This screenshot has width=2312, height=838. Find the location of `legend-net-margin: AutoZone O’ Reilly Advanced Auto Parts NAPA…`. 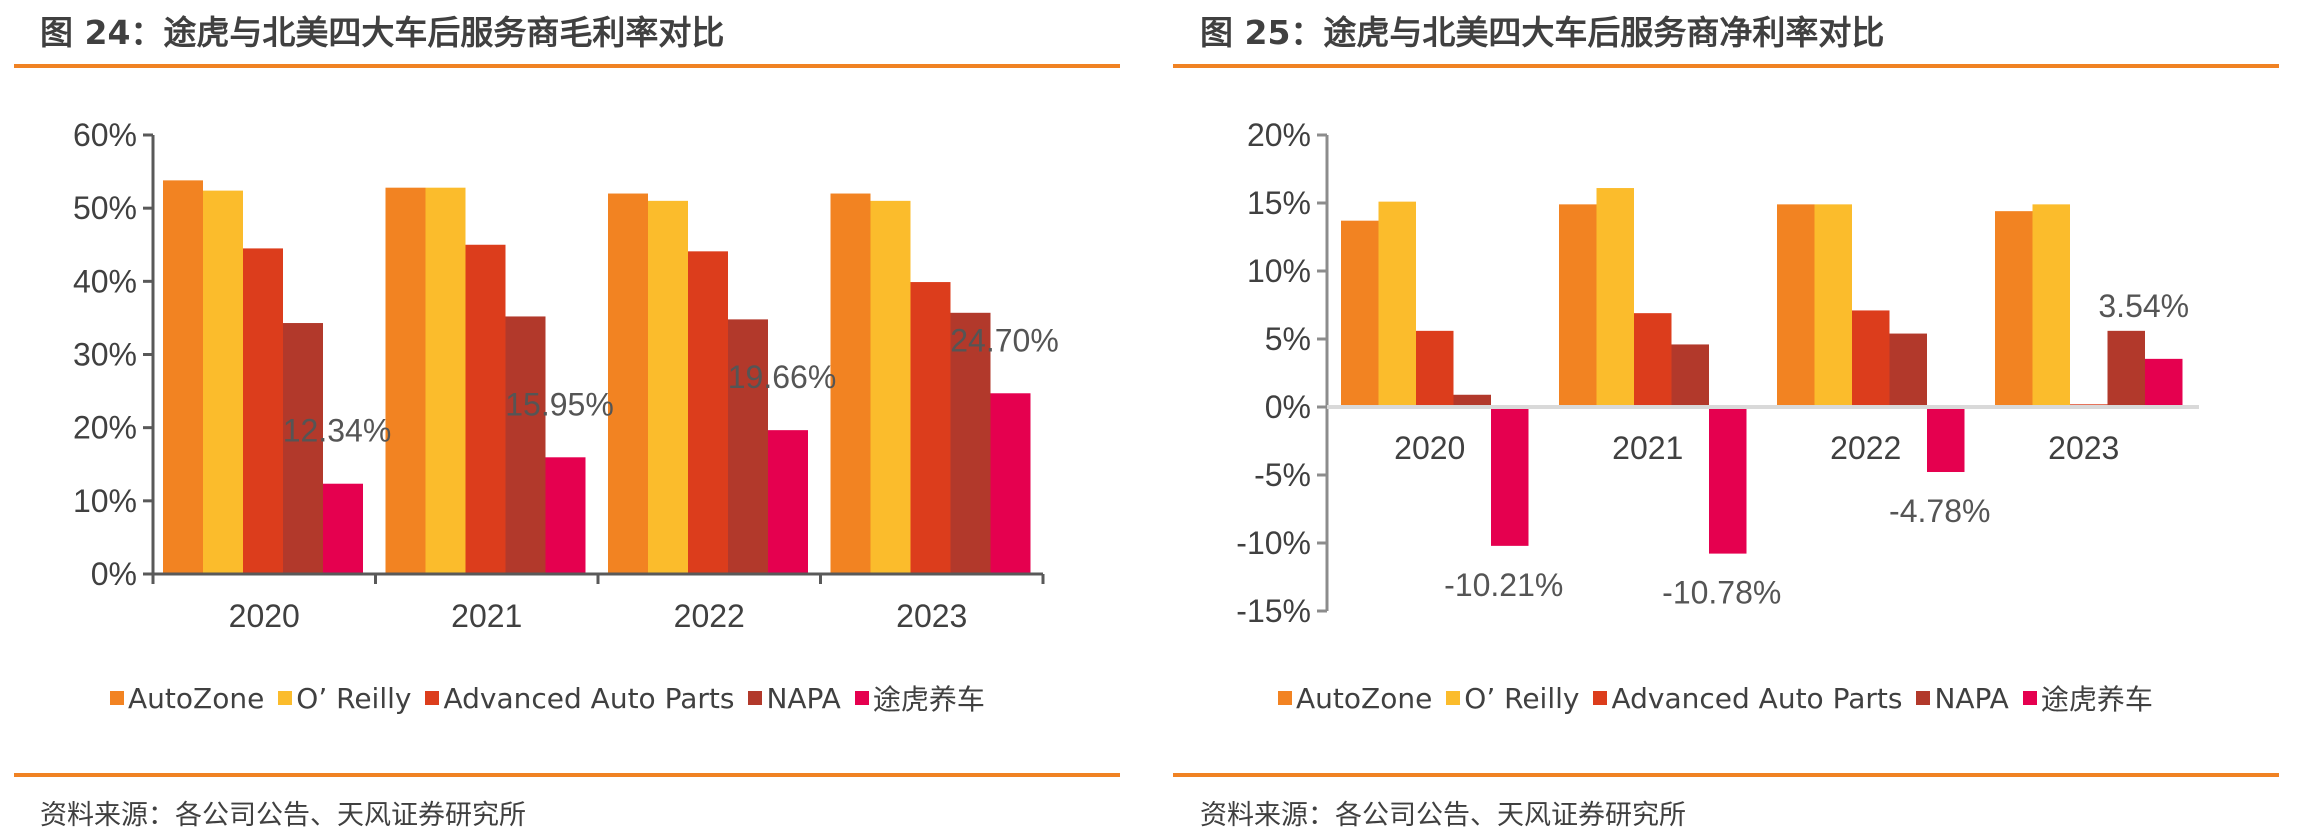

legend-net-margin: AutoZone O’ Reilly Advanced Auto Parts NAPA… is located at coordinates (1722, 698).